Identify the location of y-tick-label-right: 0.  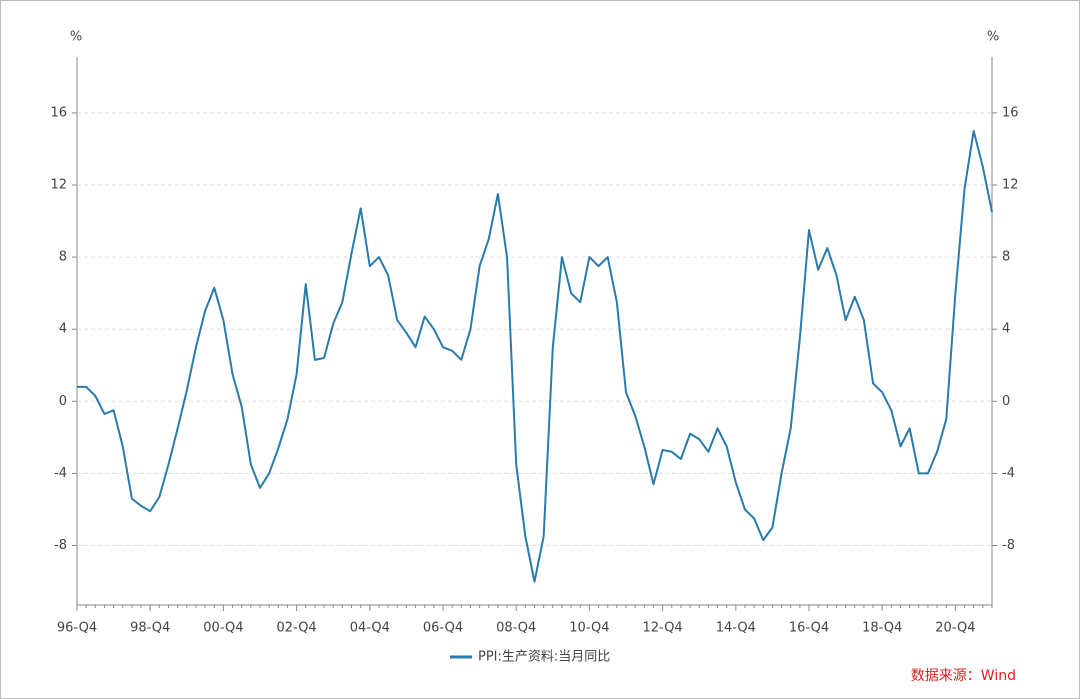
(1006, 401).